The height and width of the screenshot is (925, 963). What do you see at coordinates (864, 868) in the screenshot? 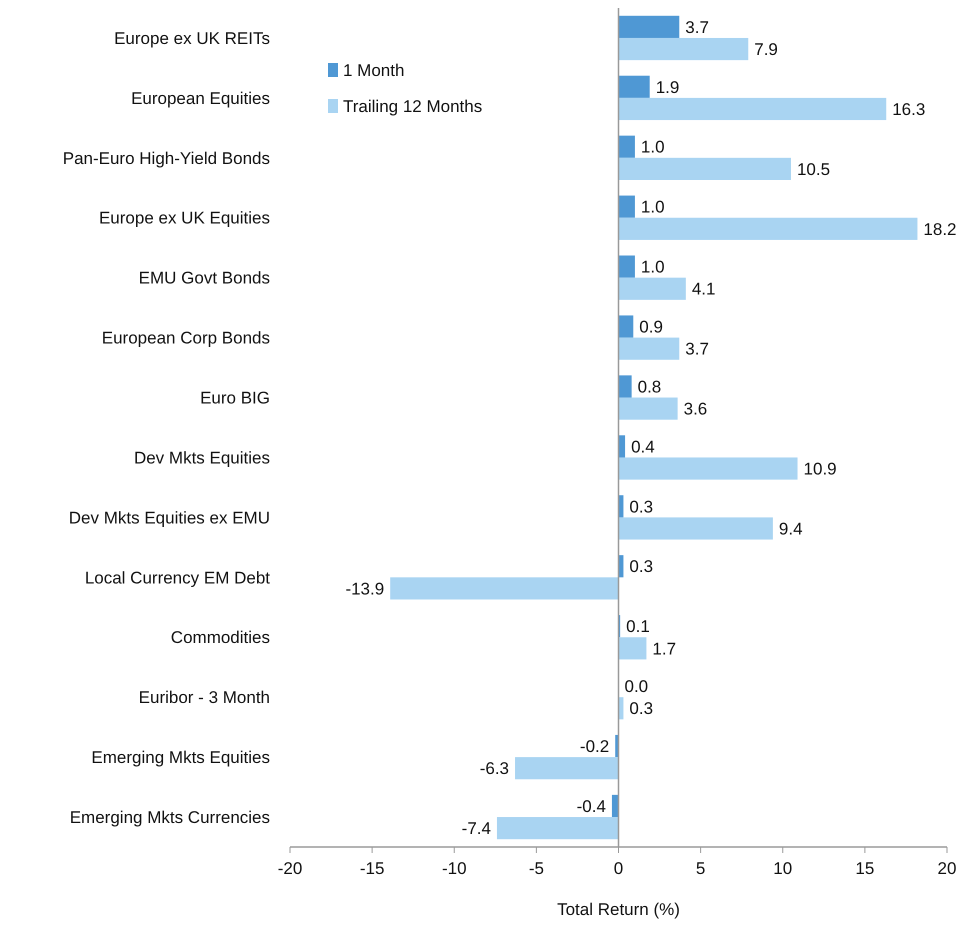
I see `x-tick-label: 15` at bounding box center [864, 868].